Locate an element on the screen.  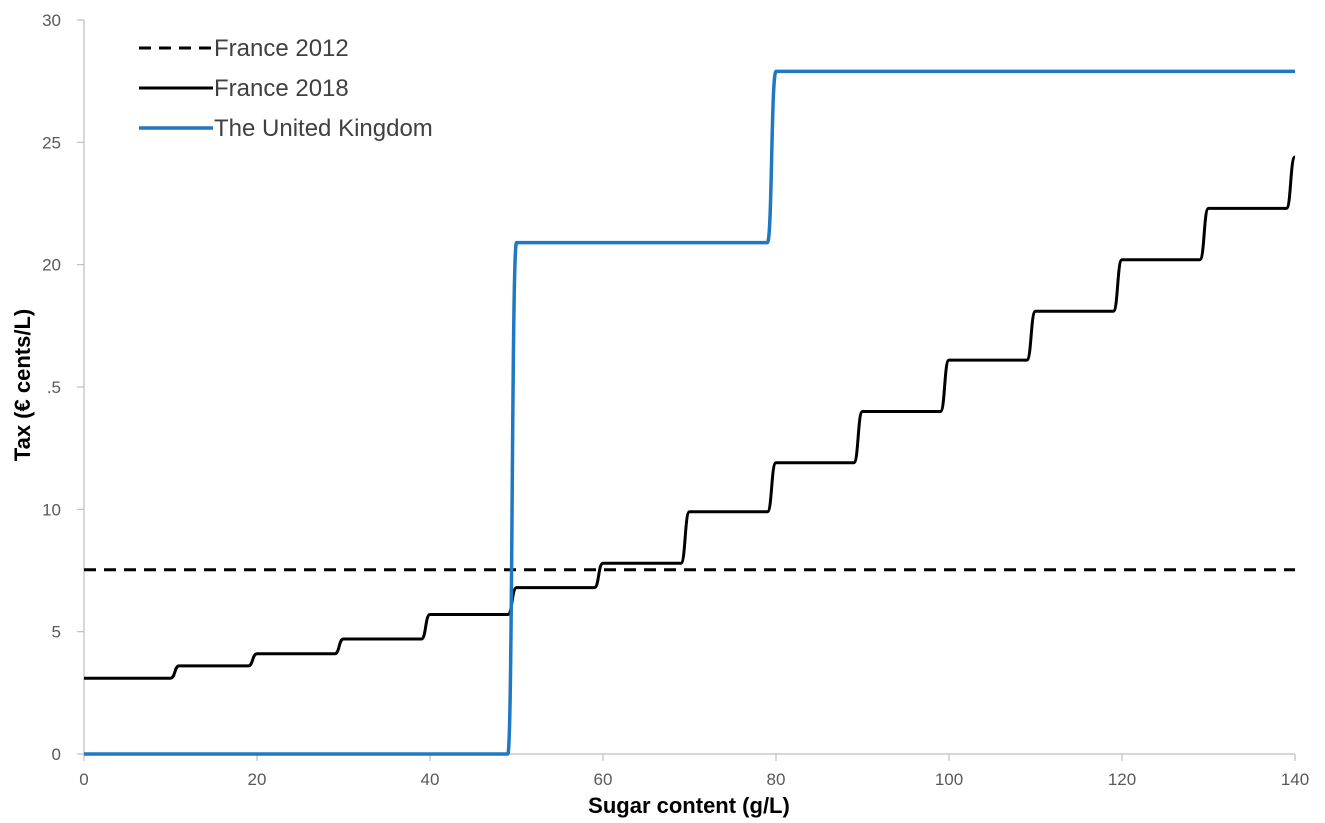
y-tick-label: 25 is located at coordinates (51, 142).